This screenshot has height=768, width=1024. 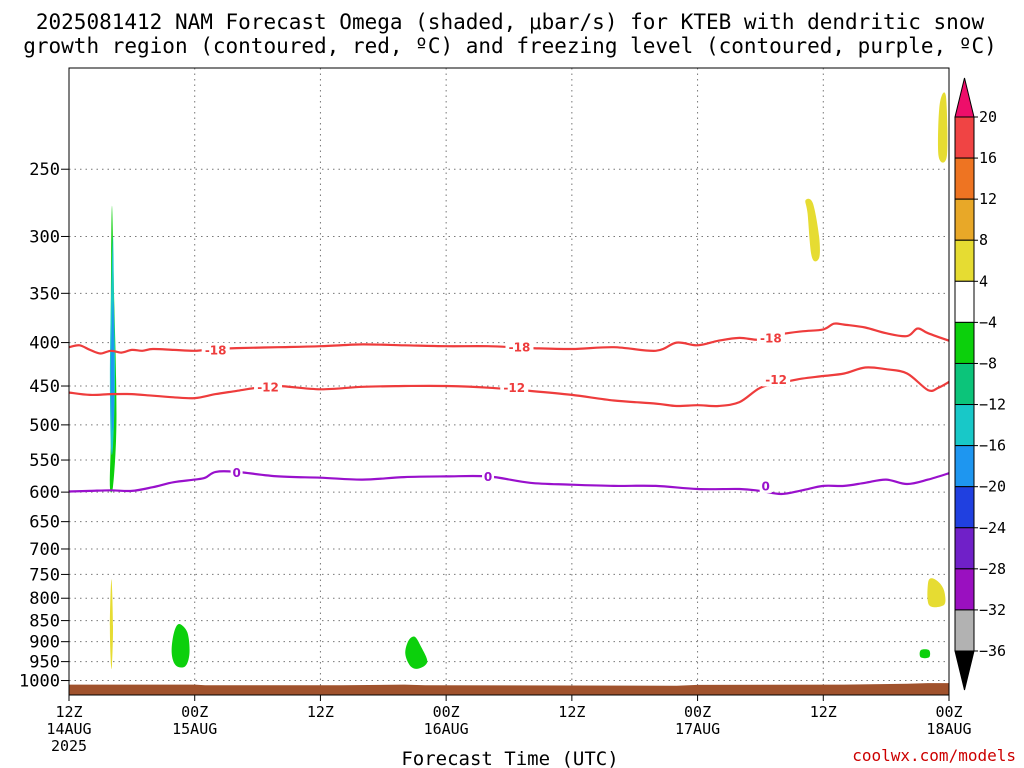 I want to click on y-tick-label-12: 850, so click(x=44, y=622).